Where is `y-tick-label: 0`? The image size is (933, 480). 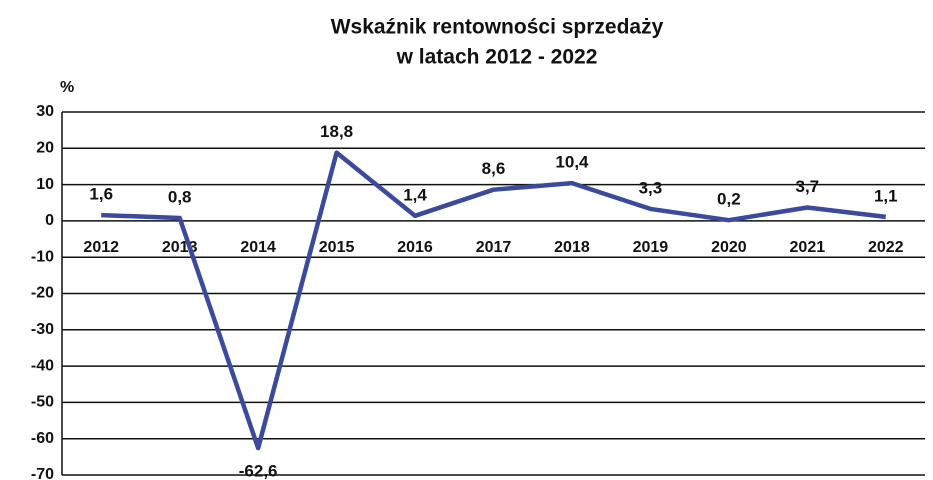 y-tick-label: 0 is located at coordinates (49, 220).